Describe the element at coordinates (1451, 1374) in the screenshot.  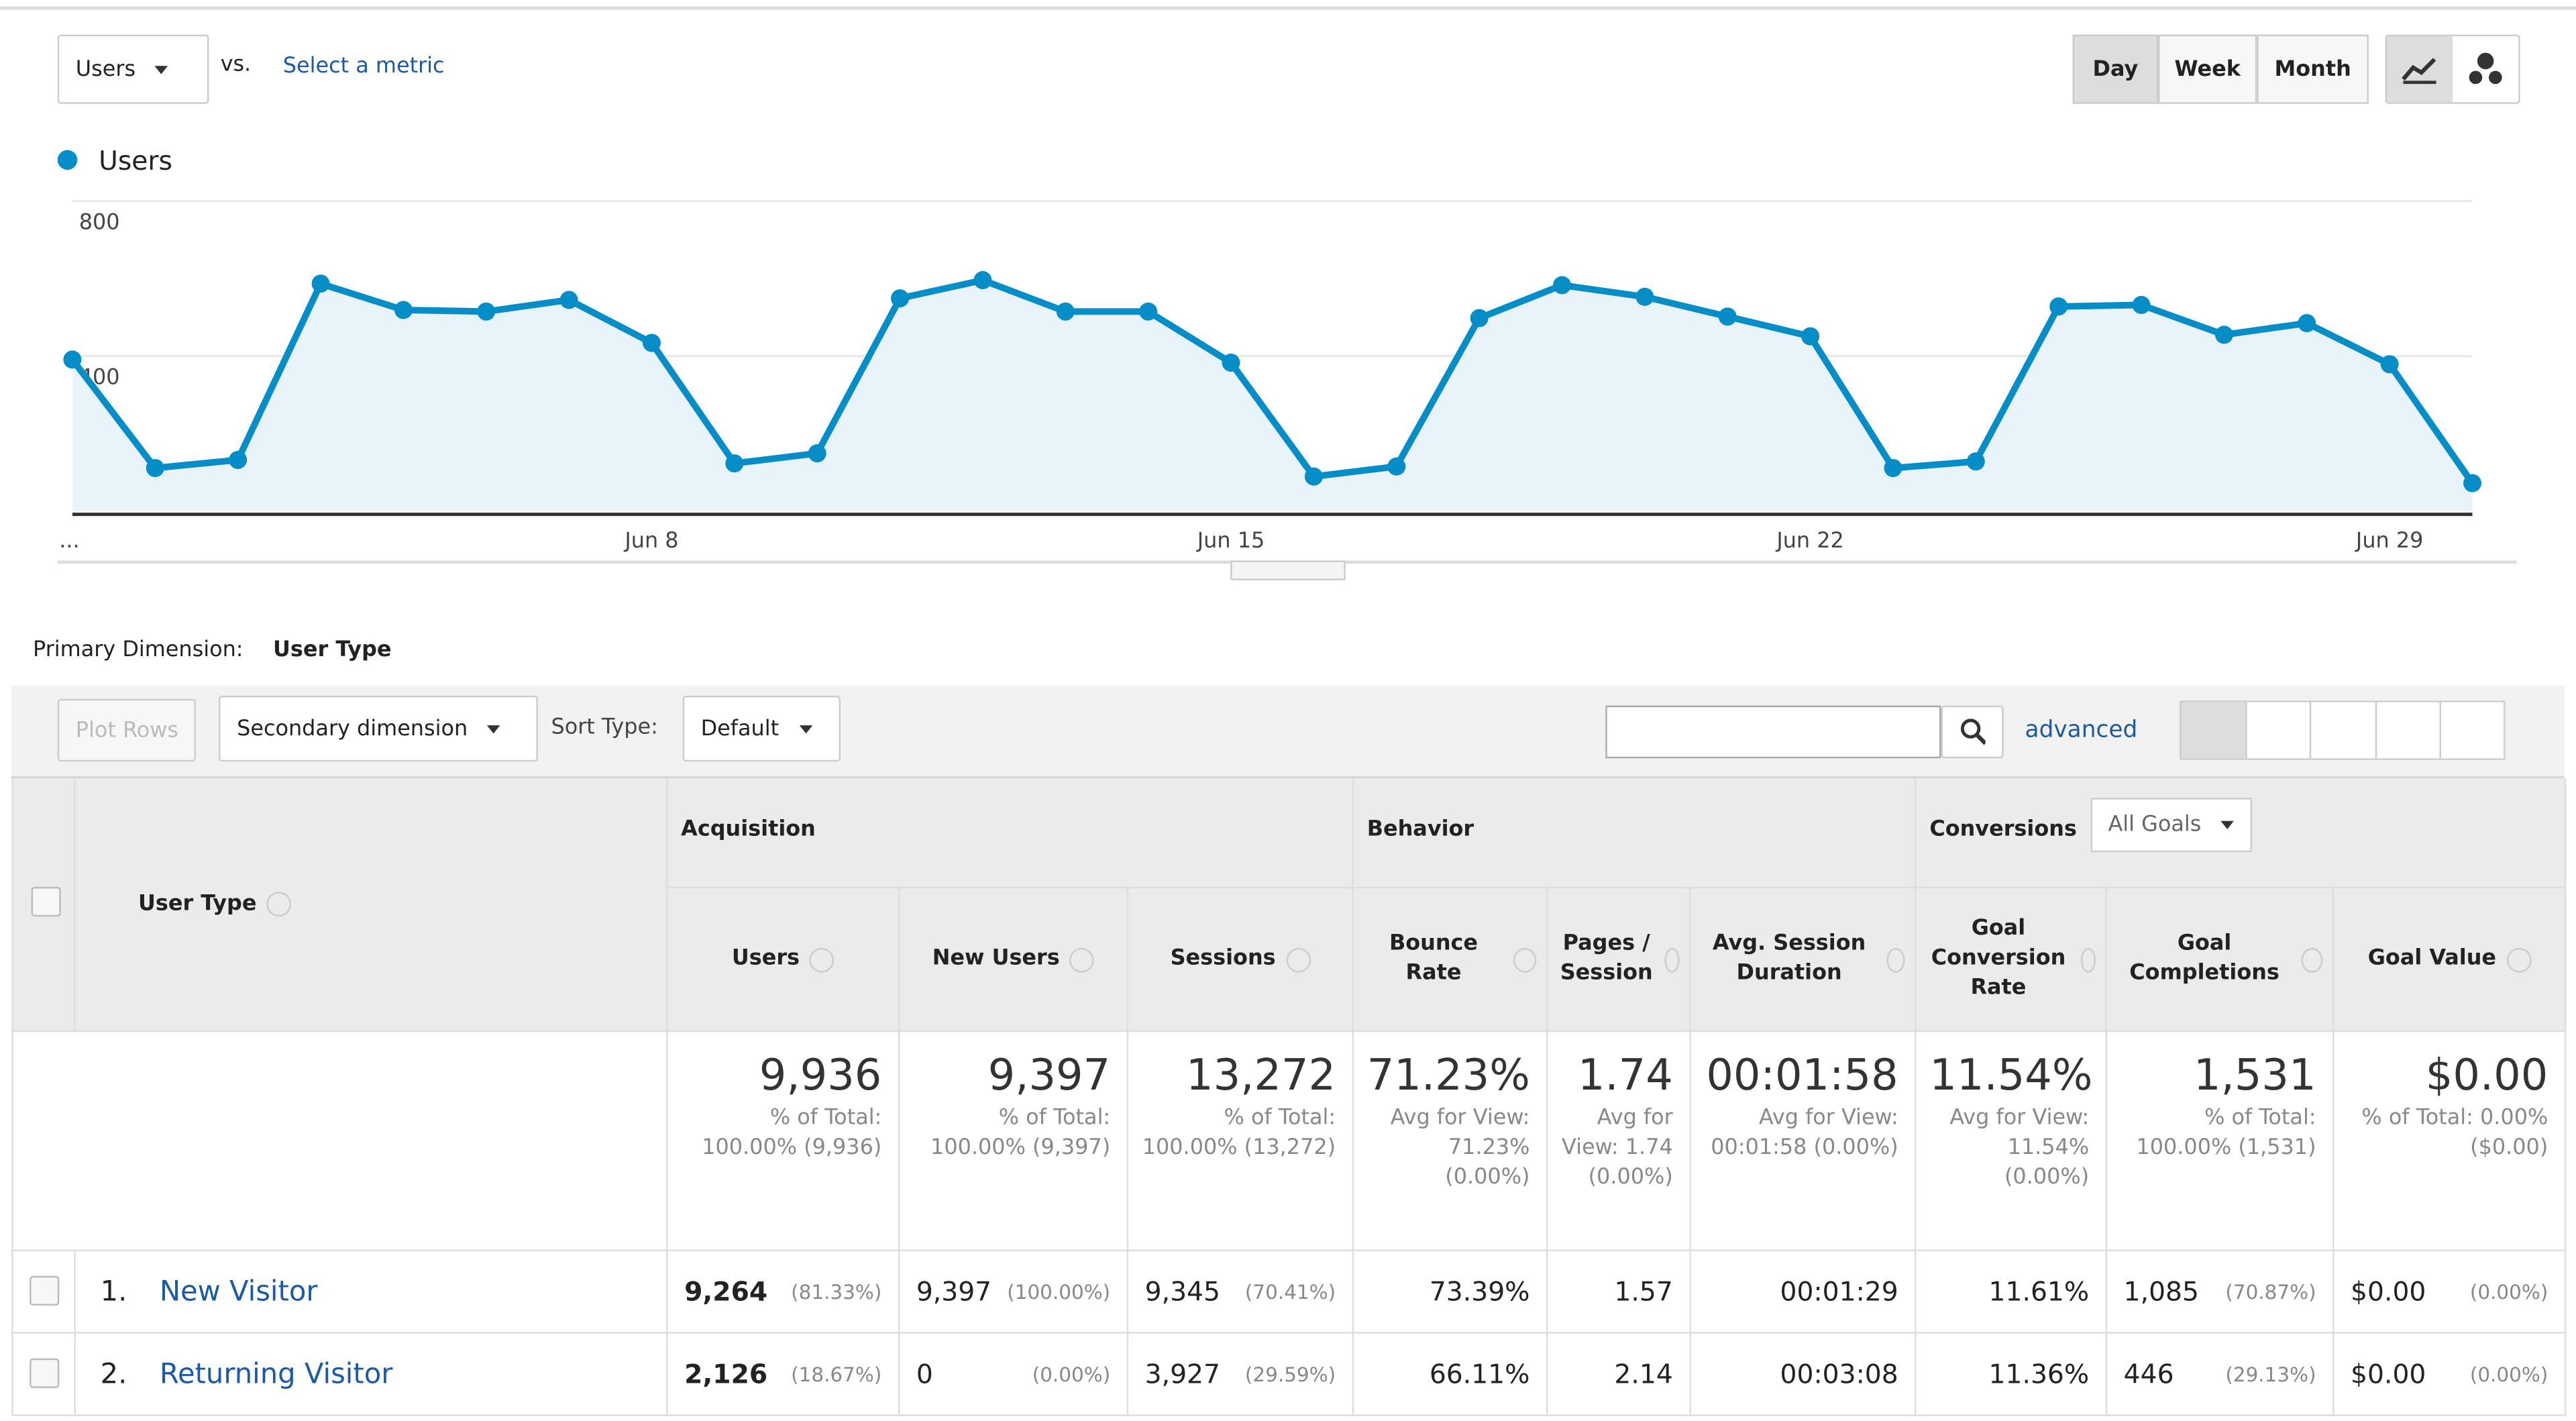
I see `row-cell: 66.11%` at that location.